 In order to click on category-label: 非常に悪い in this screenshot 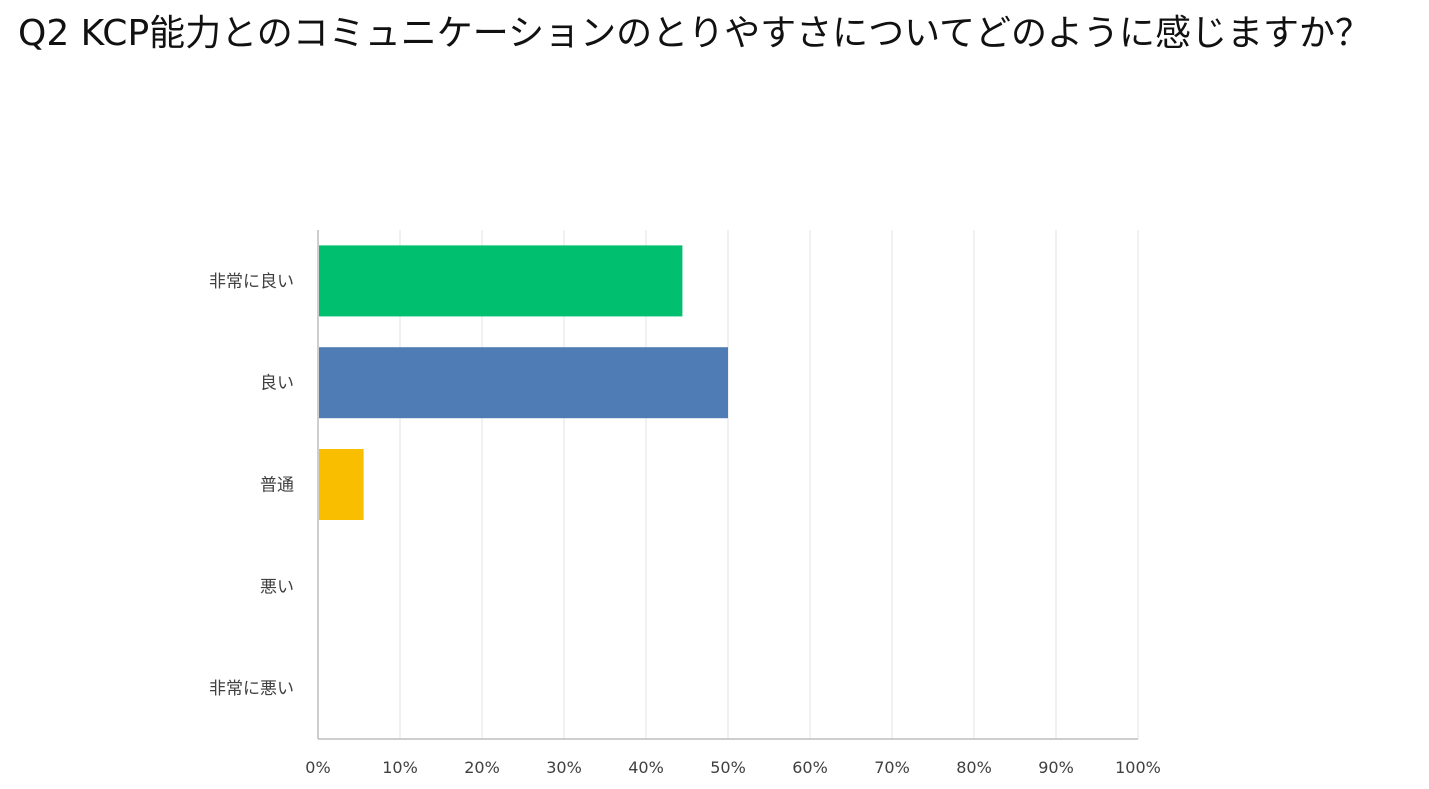, I will do `click(251, 689)`.